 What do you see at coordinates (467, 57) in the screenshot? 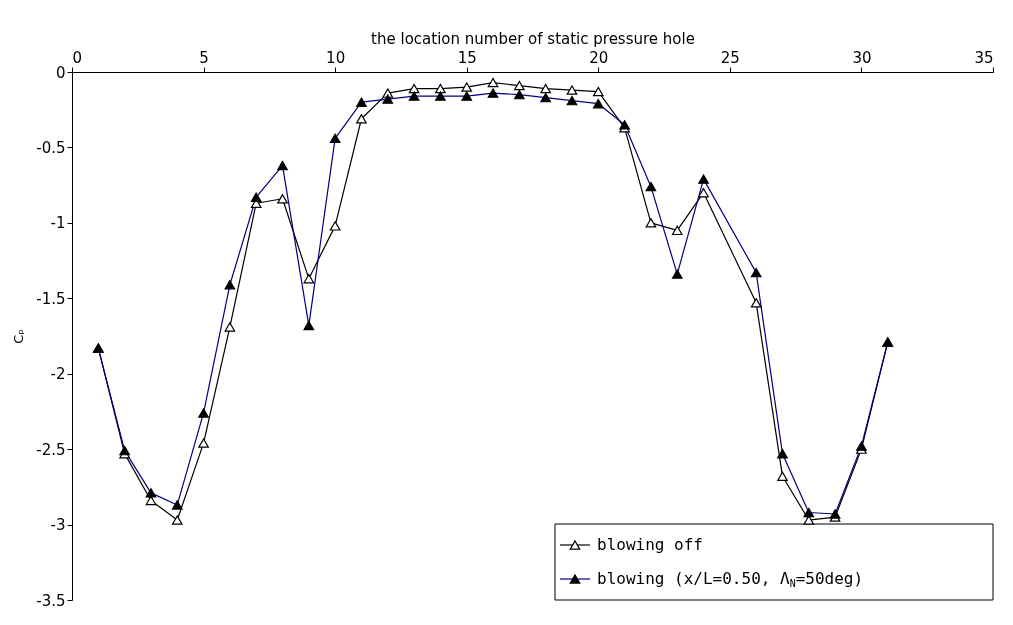
I see `x-tick-label: 15` at bounding box center [467, 57].